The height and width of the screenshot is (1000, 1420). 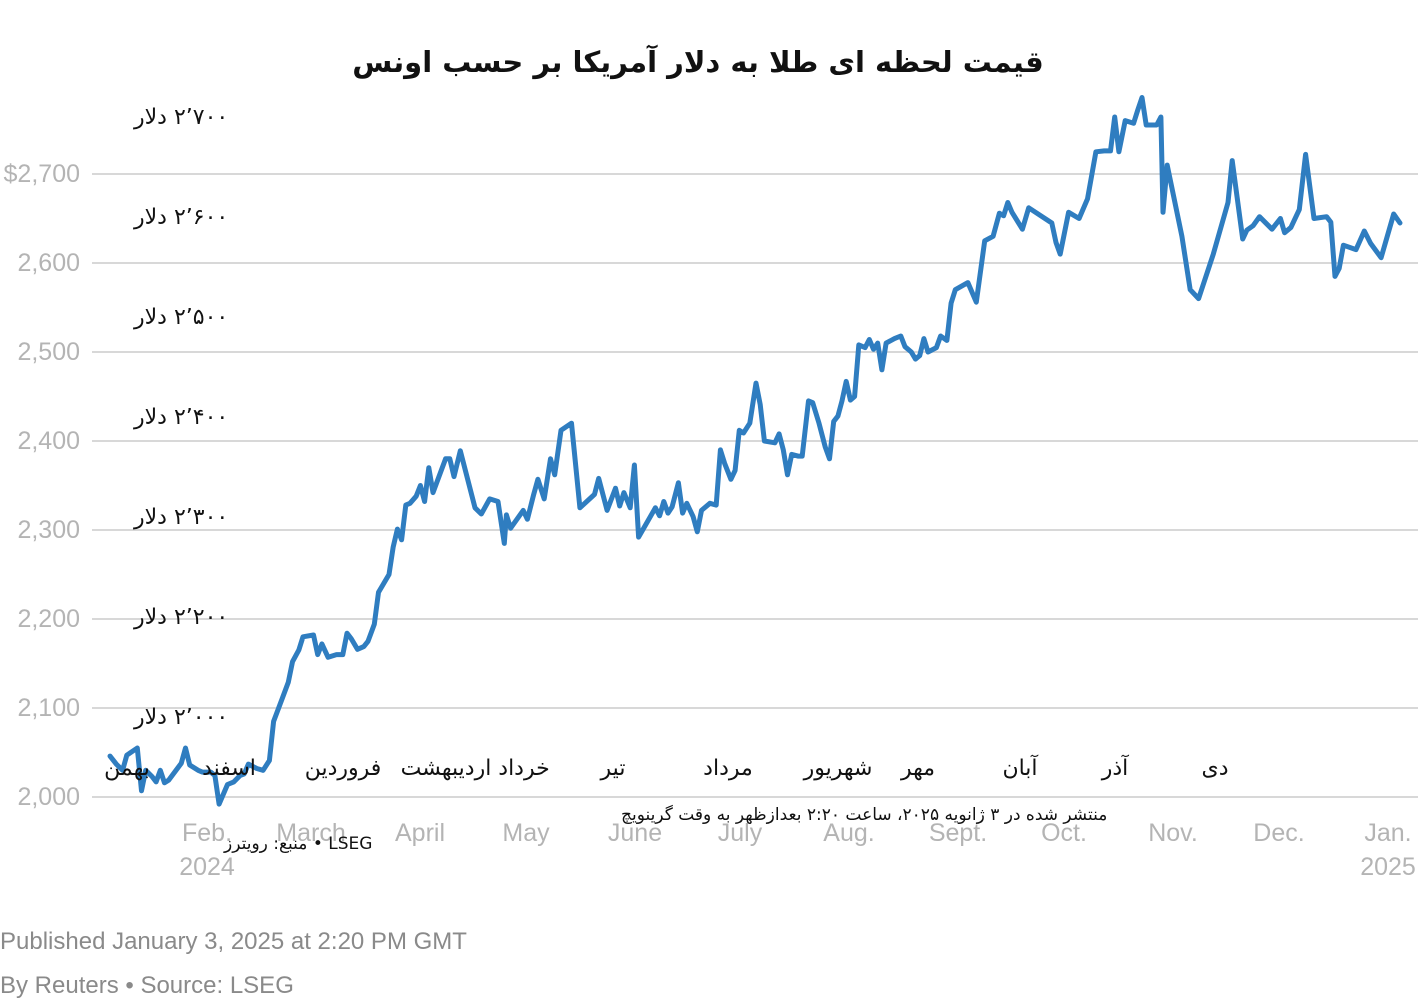 I want to click on source-note-fa: LSEG • منبع: رویترز, so click(x=297, y=844).